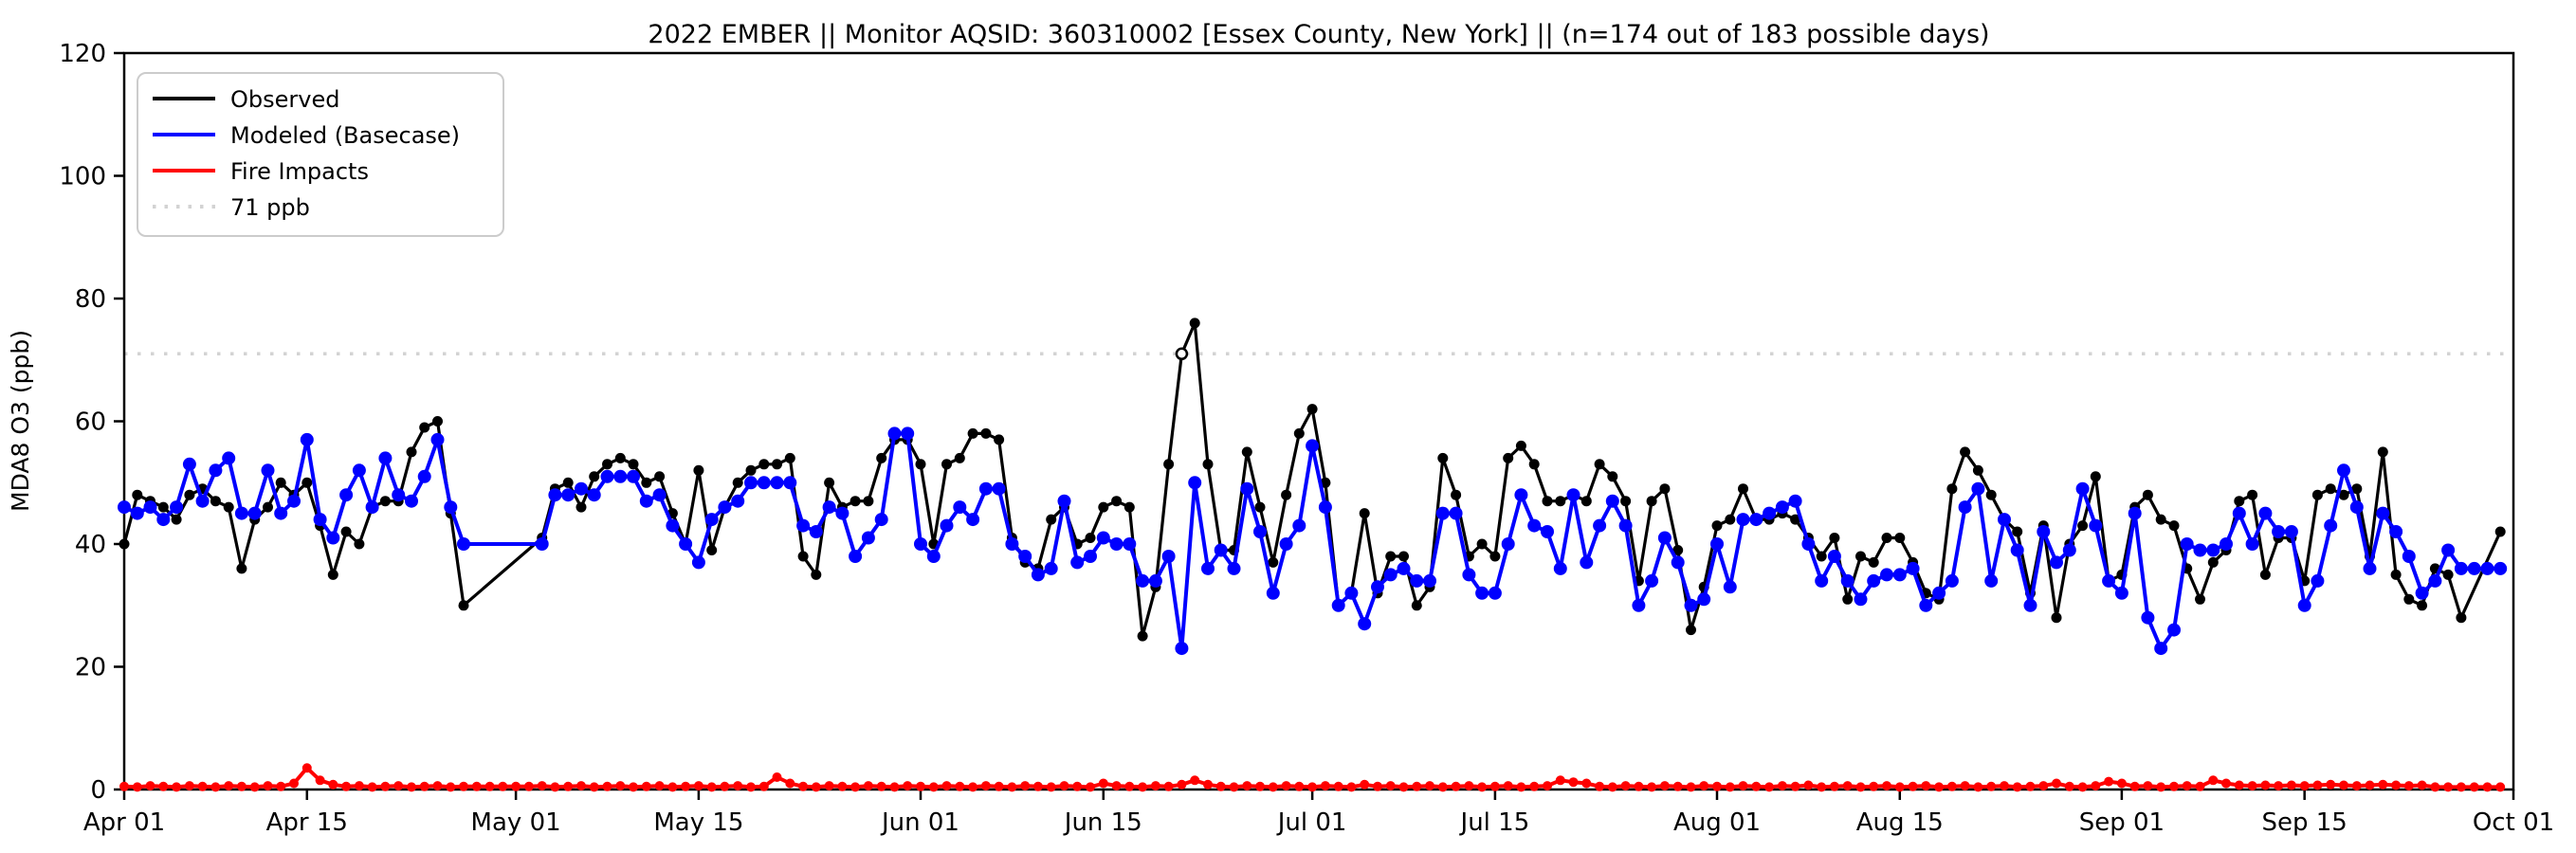  Describe the element at coordinates (2122, 822) in the screenshot. I see `x-axis-tick-label: Sep 01` at that location.